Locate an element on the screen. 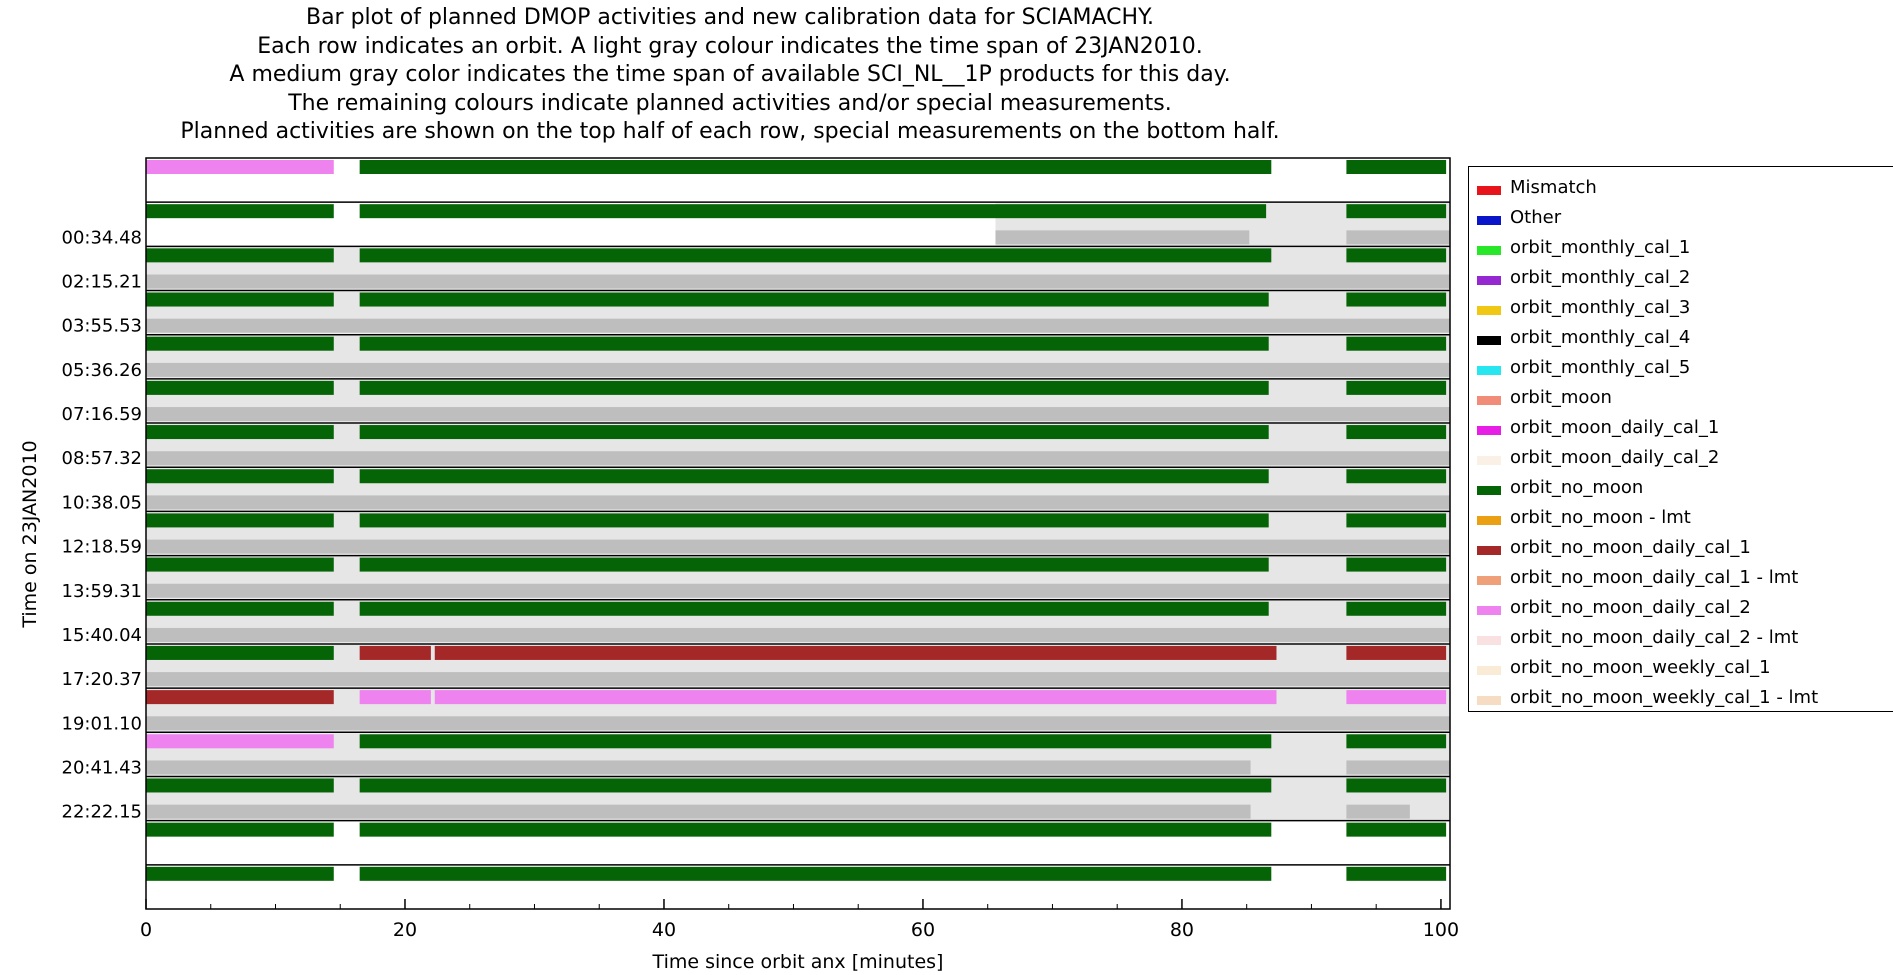 The width and height of the screenshot is (1893, 975). y-tick-label: 05:36.26 is located at coordinates (102, 370).